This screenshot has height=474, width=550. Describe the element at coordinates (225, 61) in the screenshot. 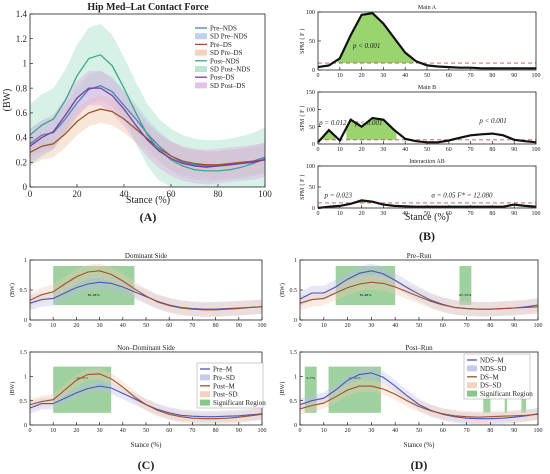

I see `legend-entry: Post–NDS` at that location.